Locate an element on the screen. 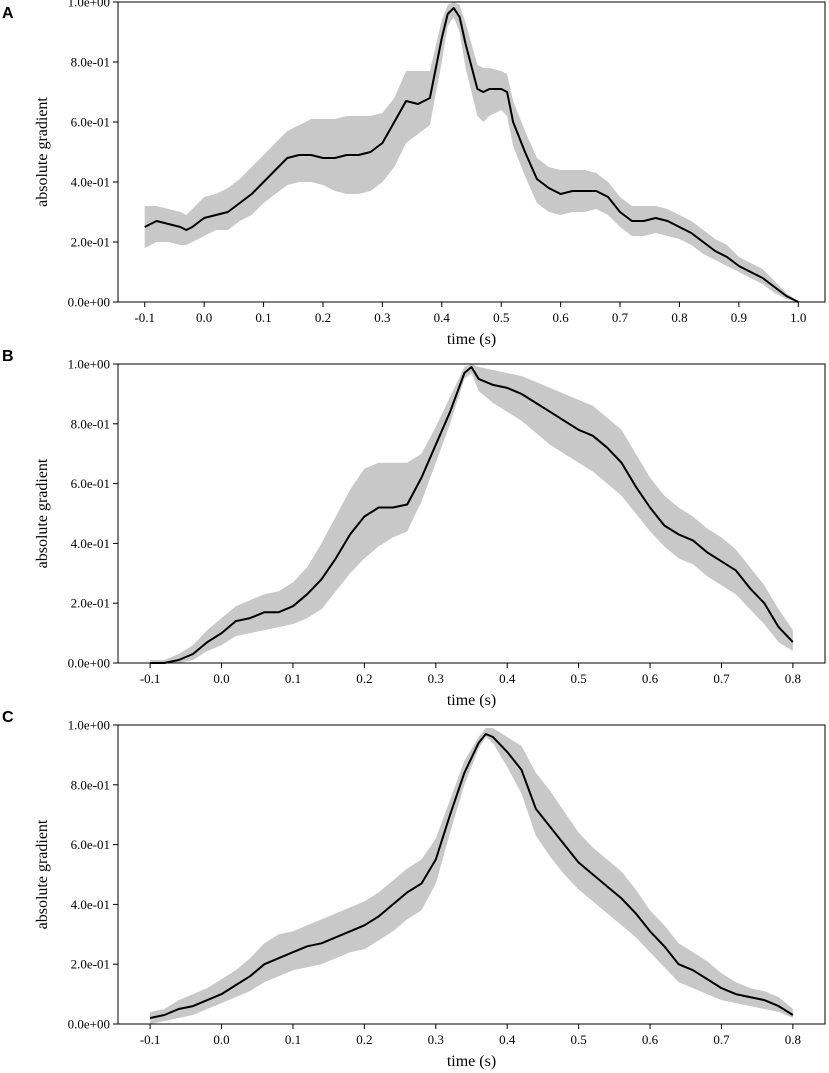 The height and width of the screenshot is (1073, 829). x-tick-label: 1.0 is located at coordinates (798, 317).